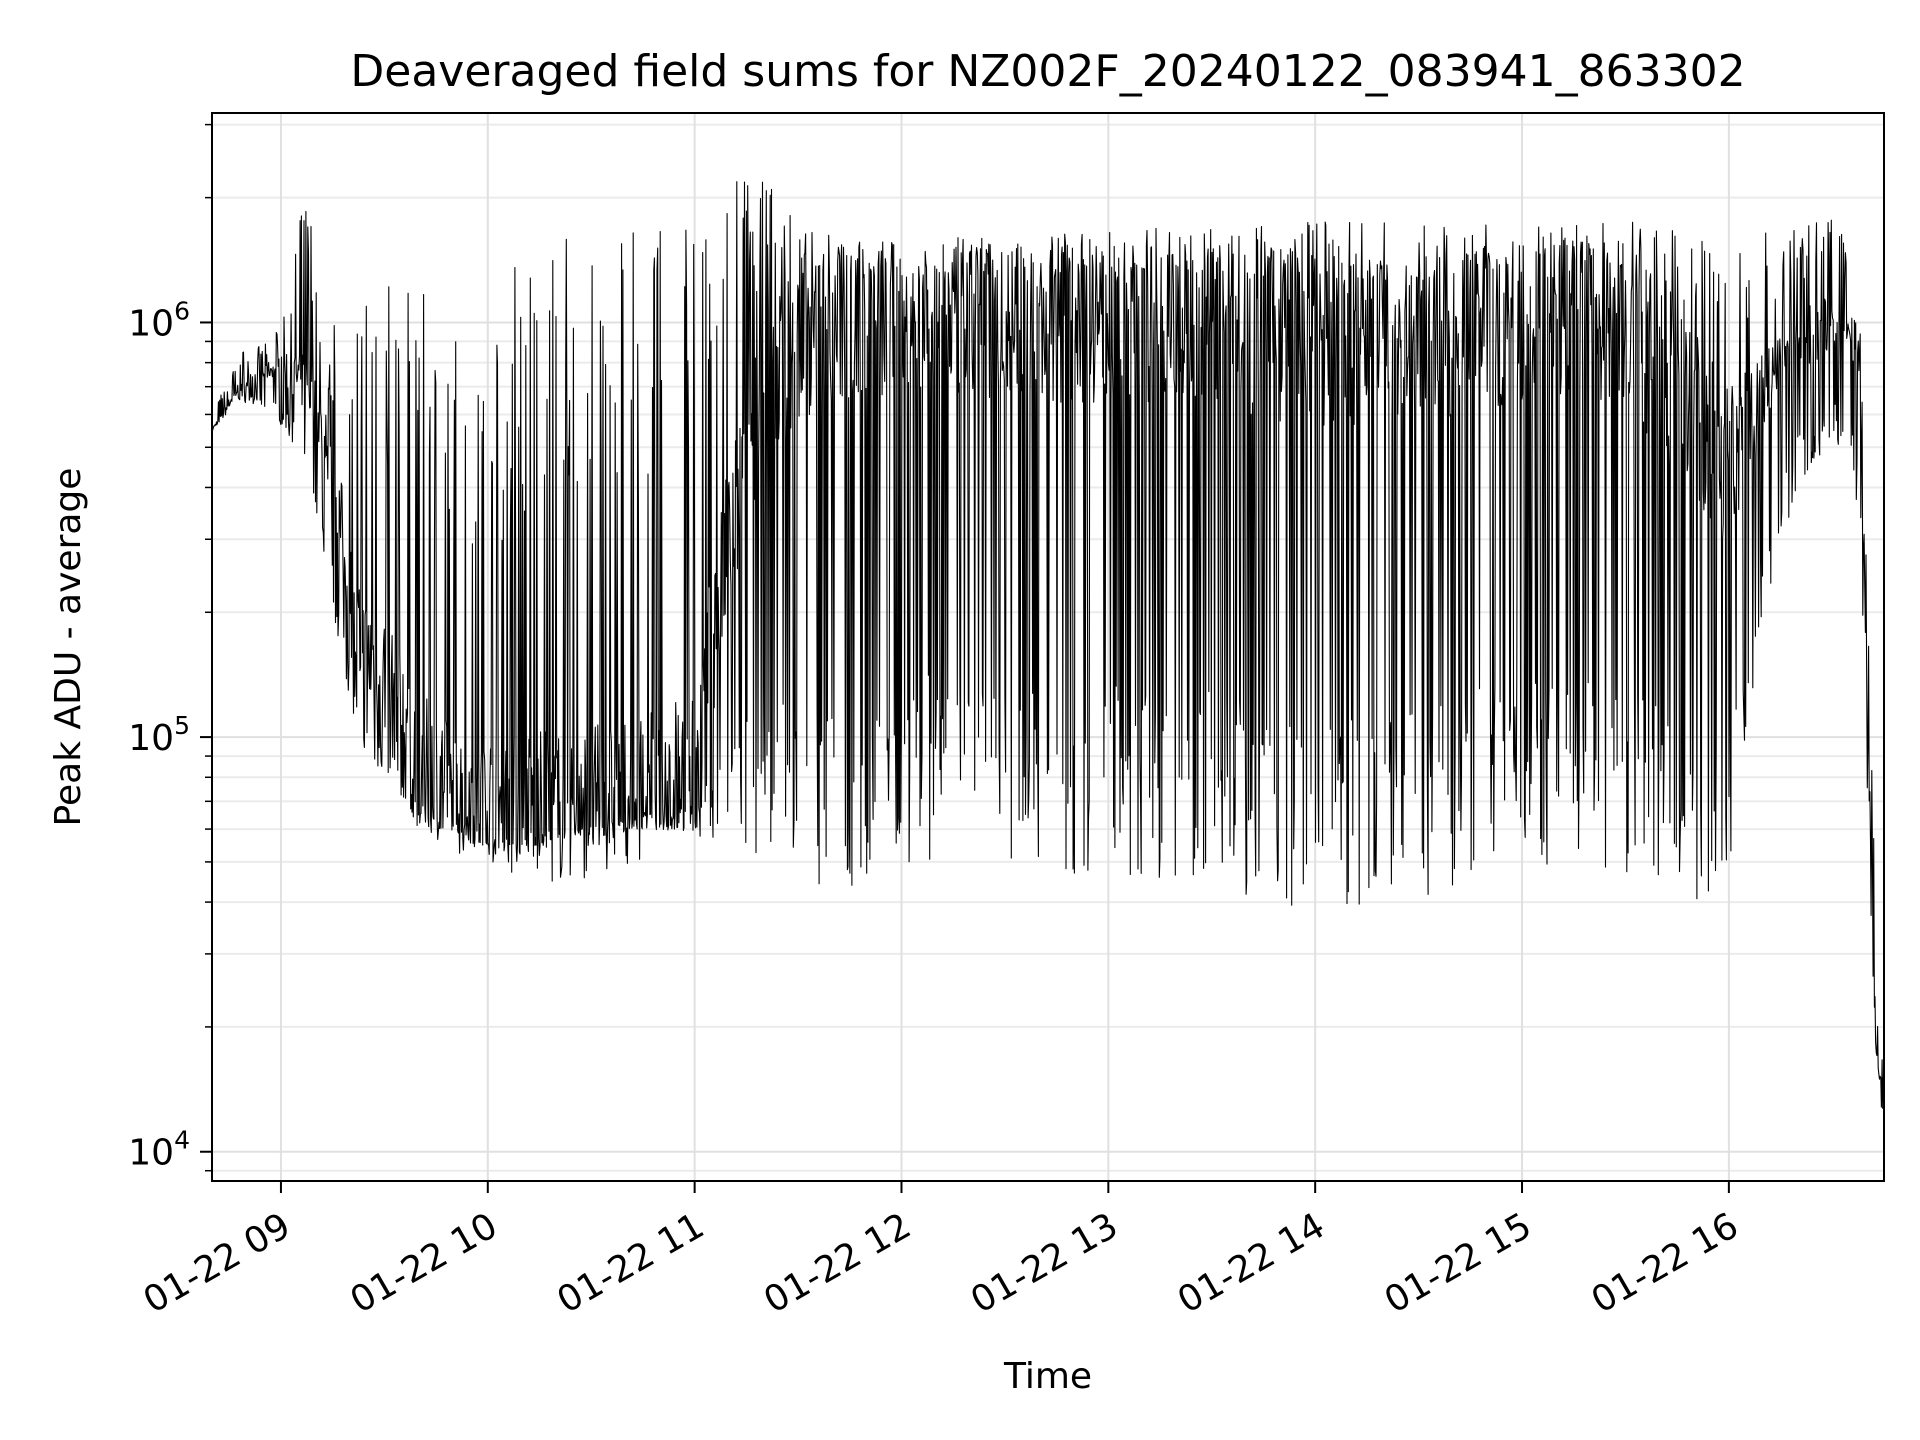 This screenshot has width=1920, height=1440. I want to click on y-tick-label: 10⁵, so click(159, 735).